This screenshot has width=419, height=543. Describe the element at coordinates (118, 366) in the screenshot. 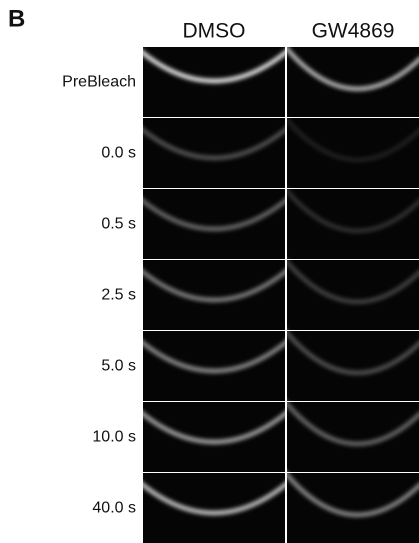

I see `row-label: 5.0 s` at that location.